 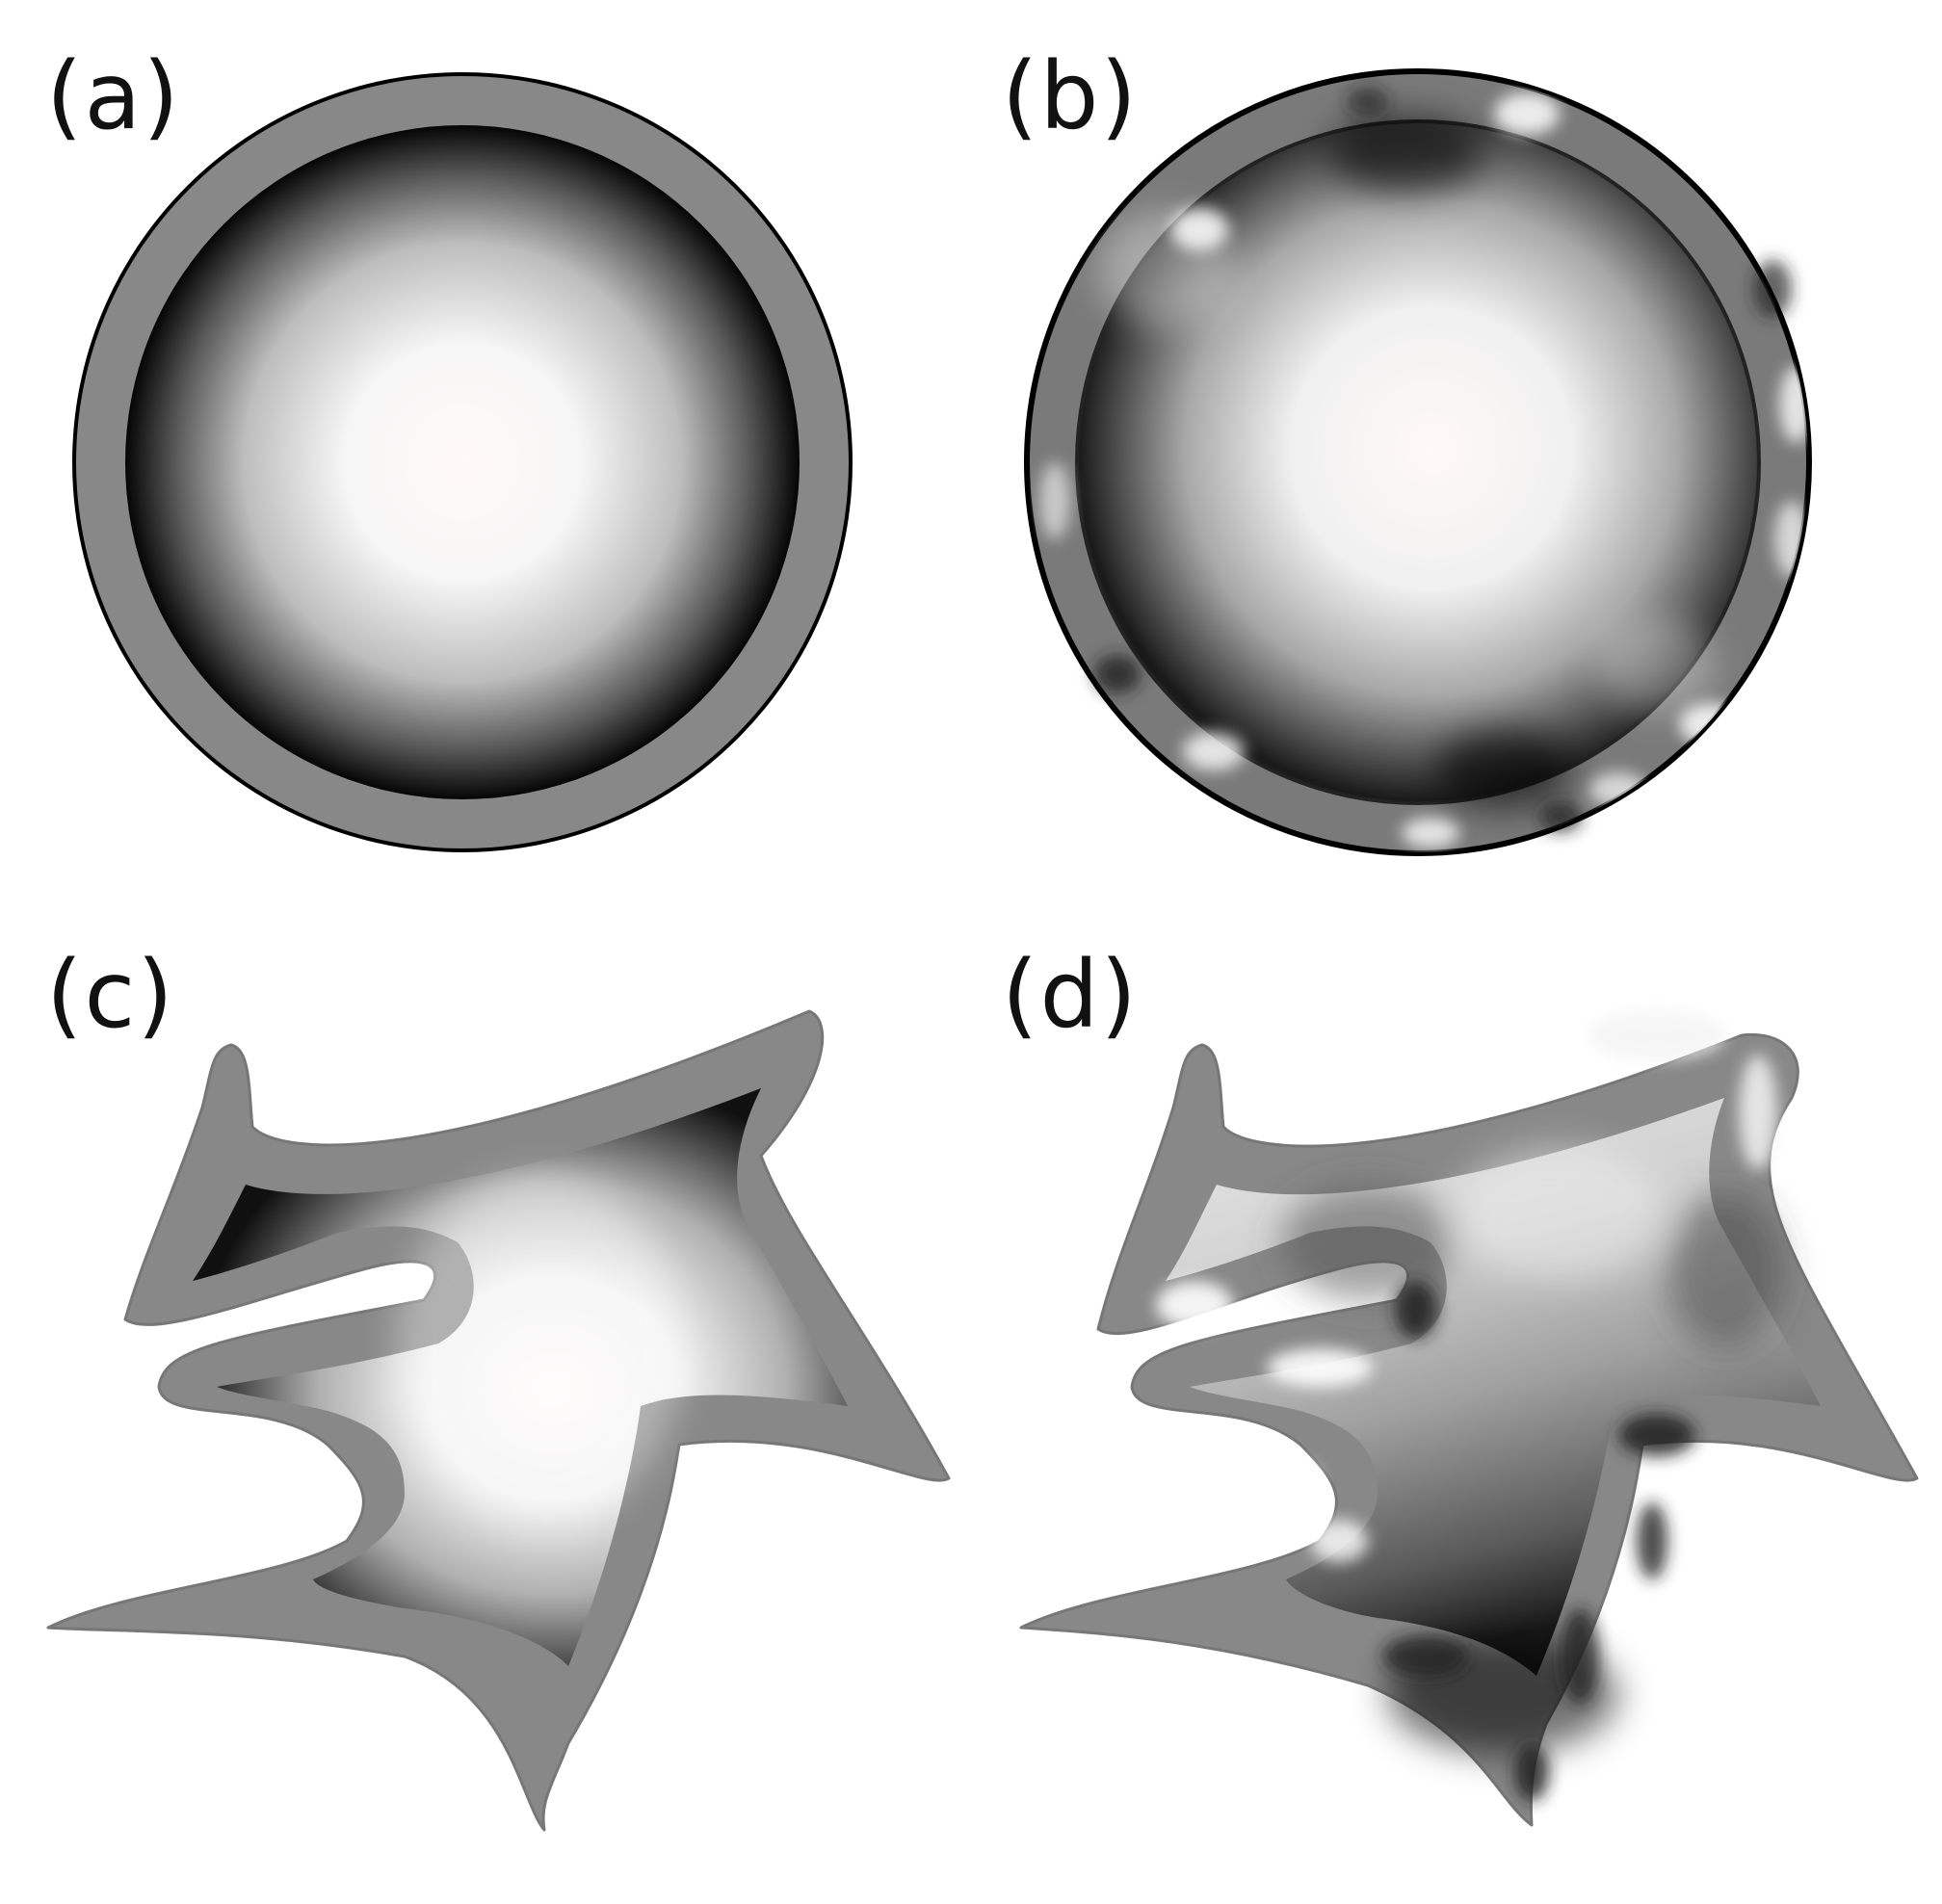 I want to click on panel-d-label: (d), so click(x=1071, y=995).